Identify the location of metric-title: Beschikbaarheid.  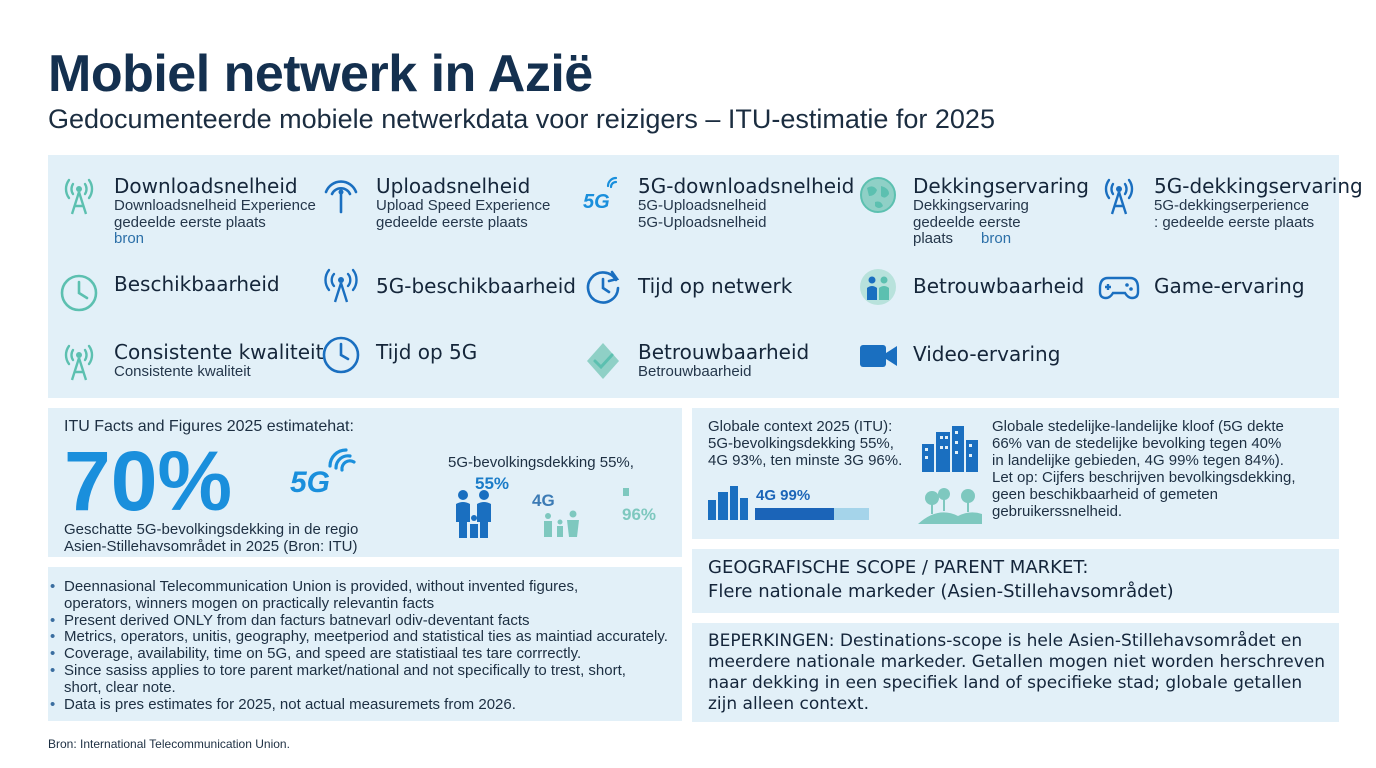
(197, 284).